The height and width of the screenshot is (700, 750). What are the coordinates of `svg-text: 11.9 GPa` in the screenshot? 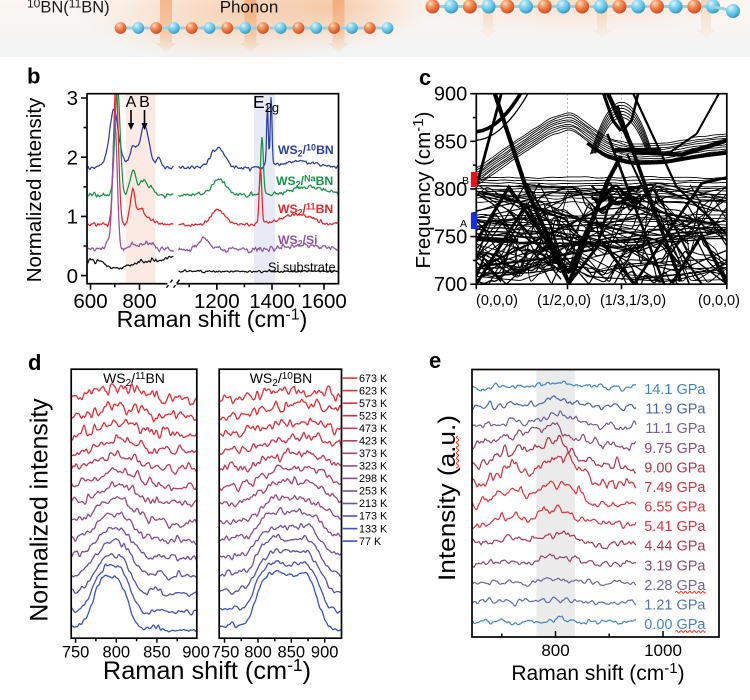 It's located at (675, 410).